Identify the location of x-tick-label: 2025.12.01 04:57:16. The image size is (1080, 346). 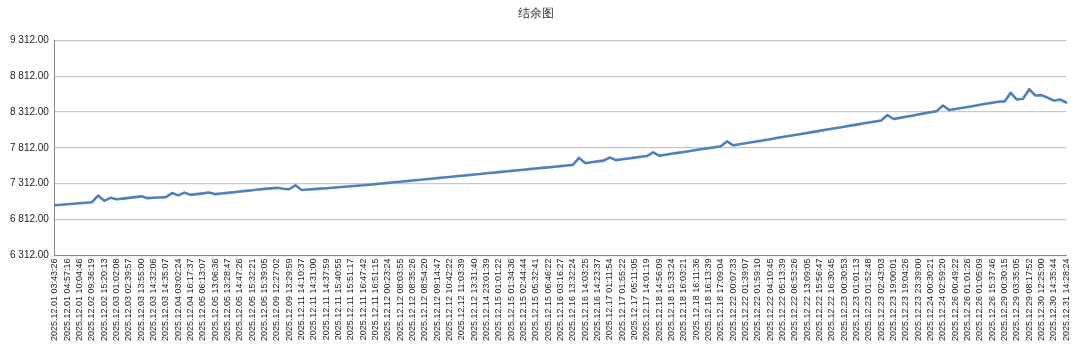
(66, 299).